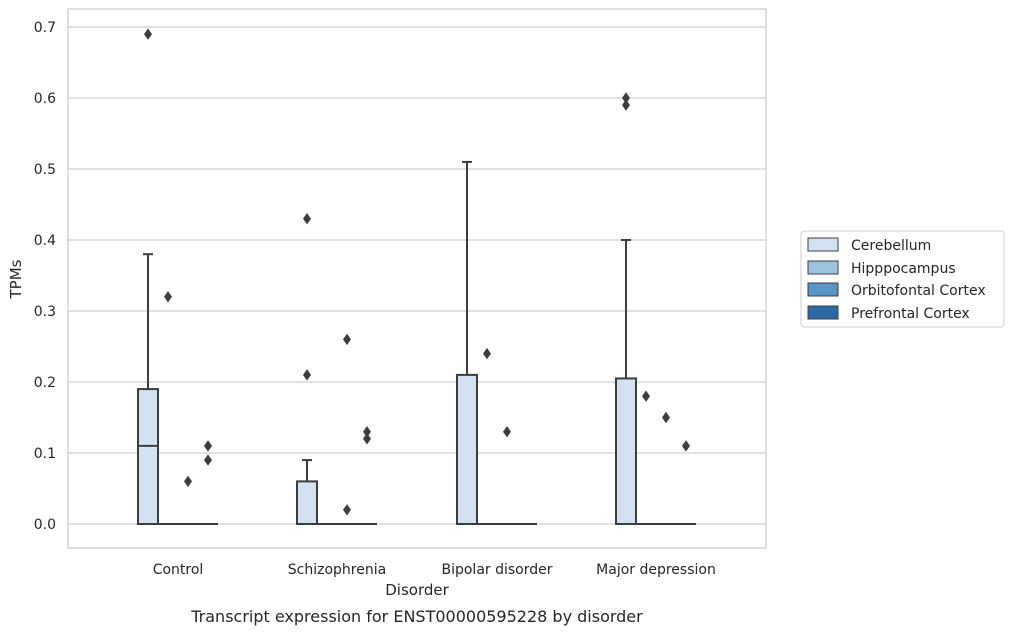 Image resolution: width=1014 pixels, height=634 pixels. What do you see at coordinates (16, 279) in the screenshot?
I see `y-axis-label: TPMs` at bounding box center [16, 279].